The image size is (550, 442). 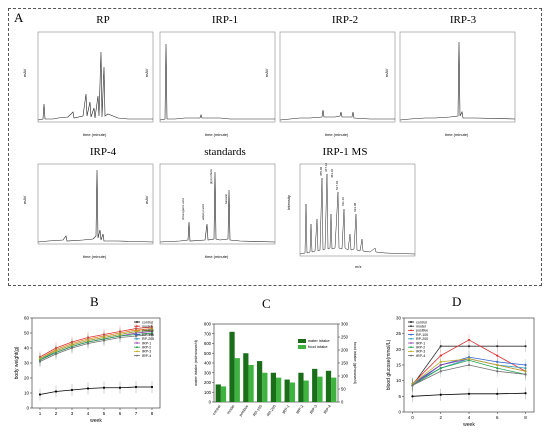 I want to click on y-tick-label: 200, so click(x=208, y=382).